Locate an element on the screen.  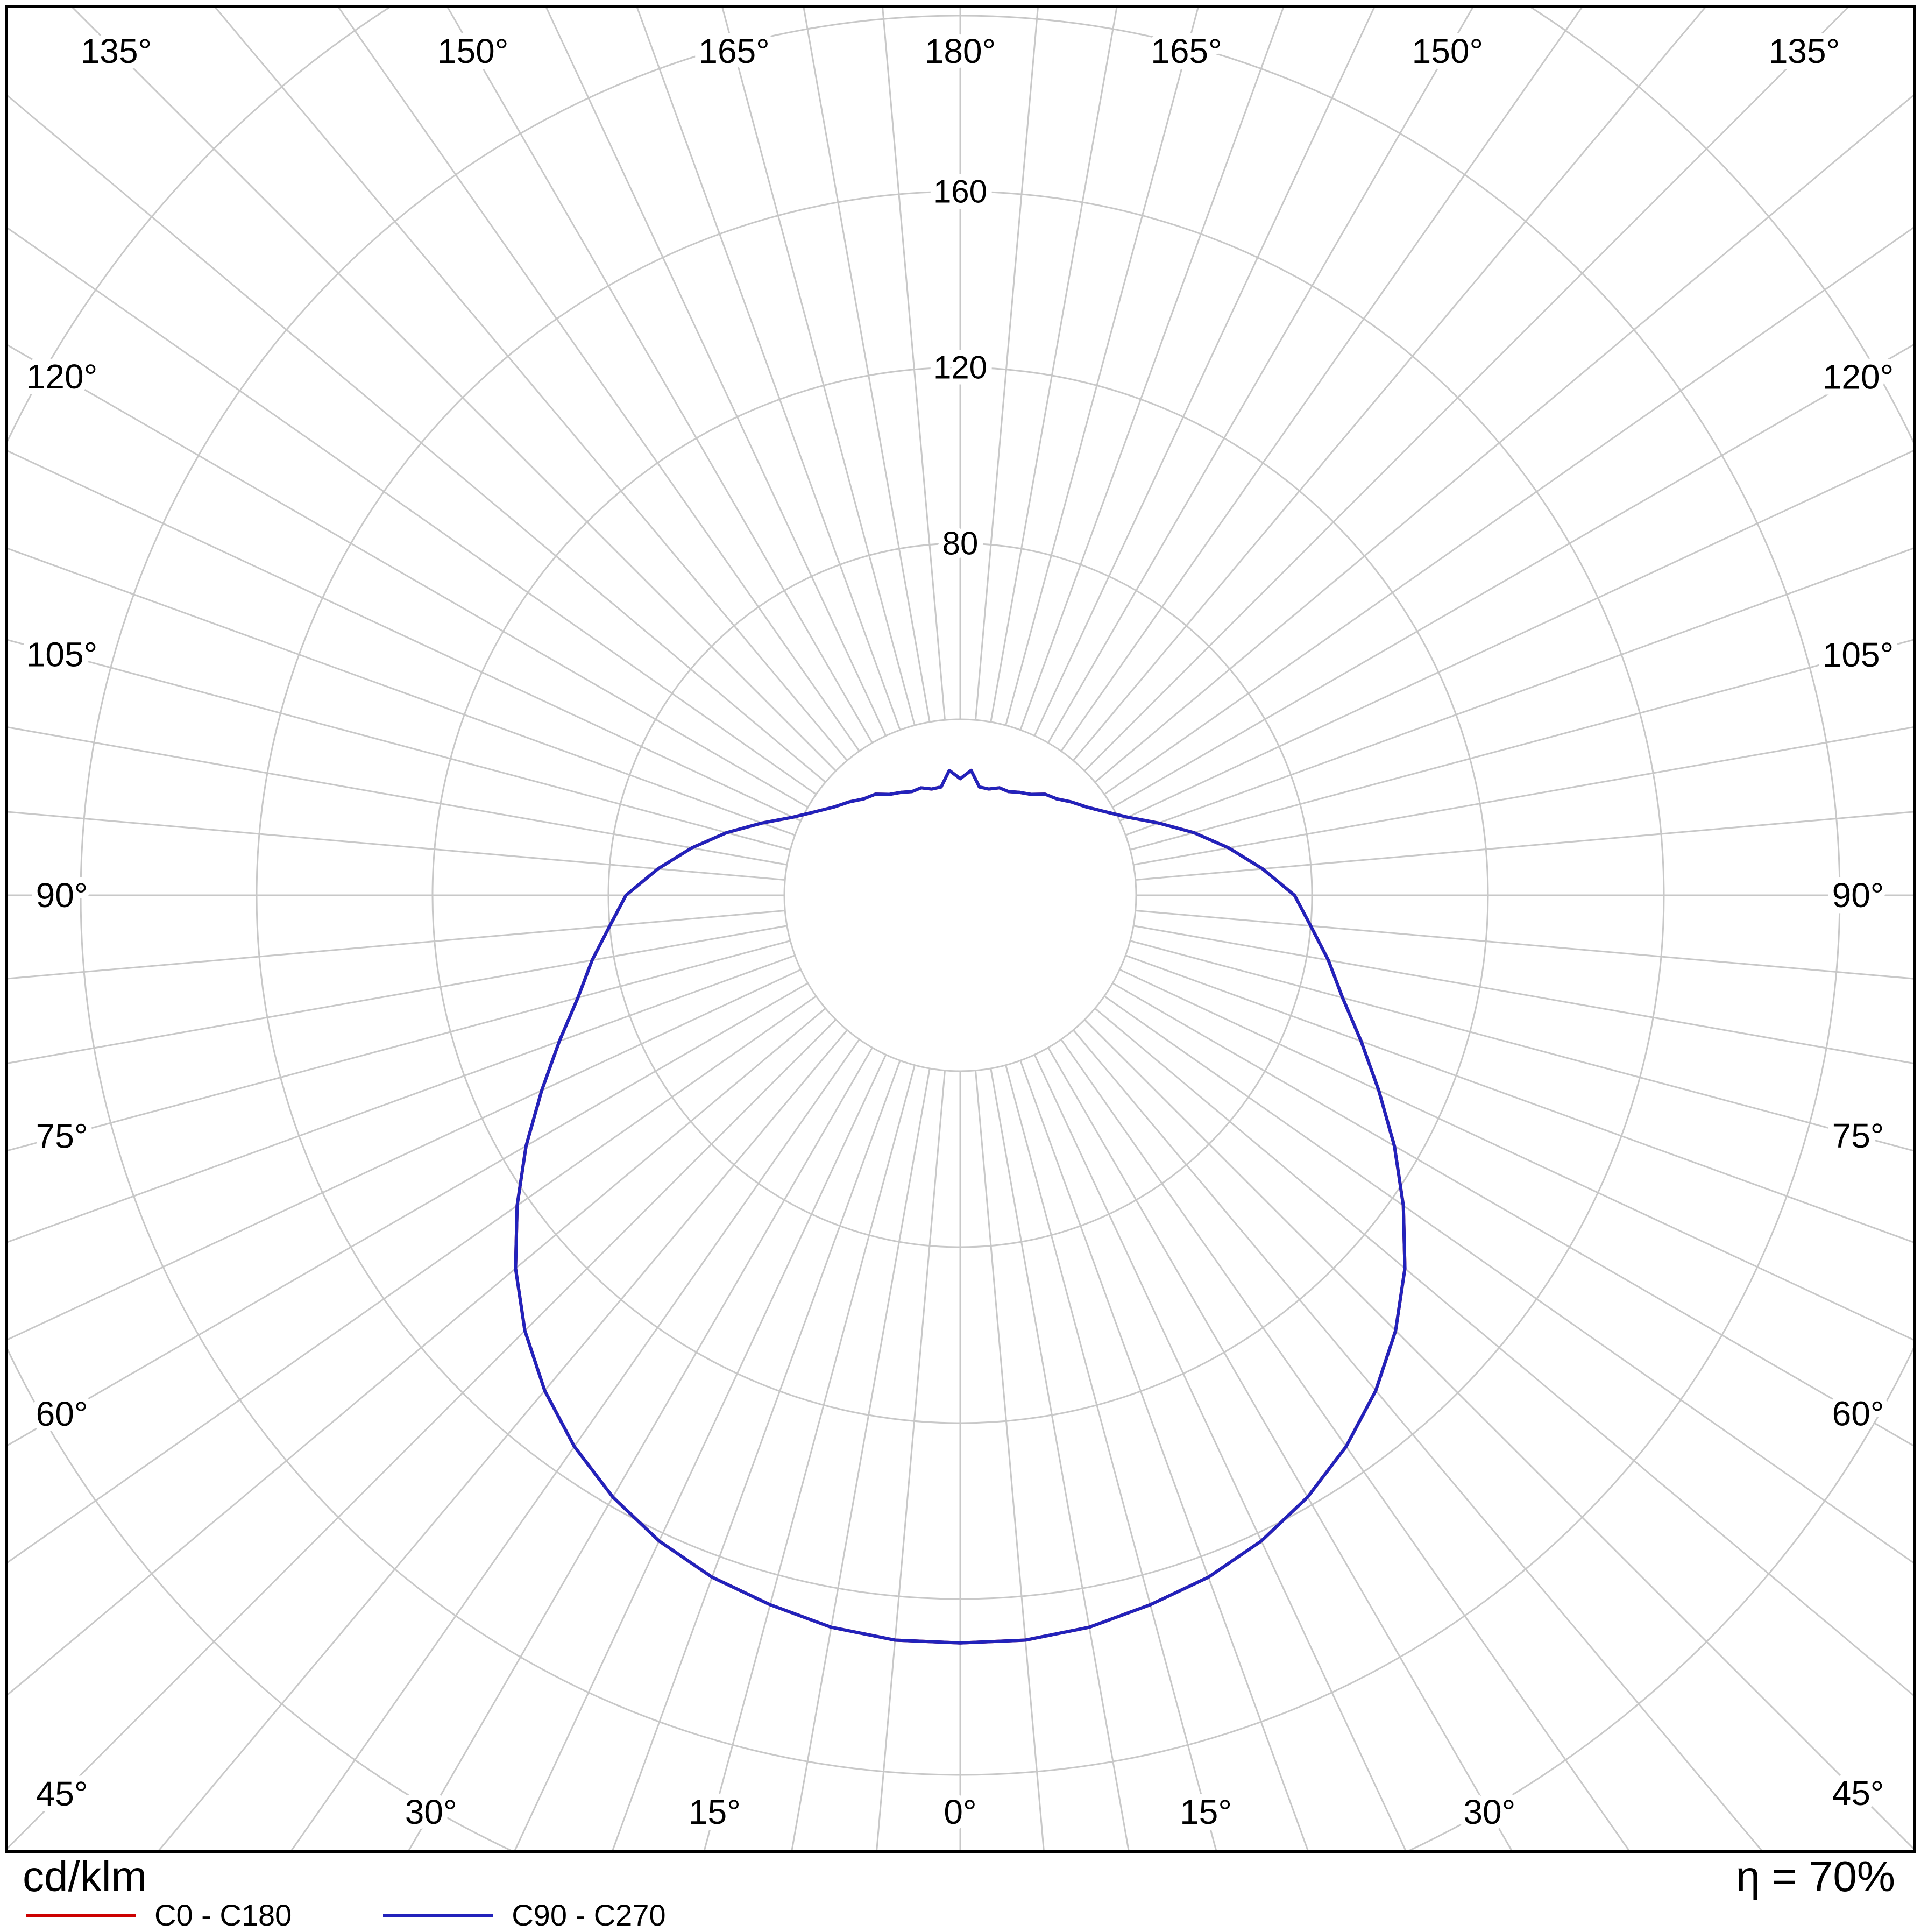
grid-circle is located at coordinates (960, 895).